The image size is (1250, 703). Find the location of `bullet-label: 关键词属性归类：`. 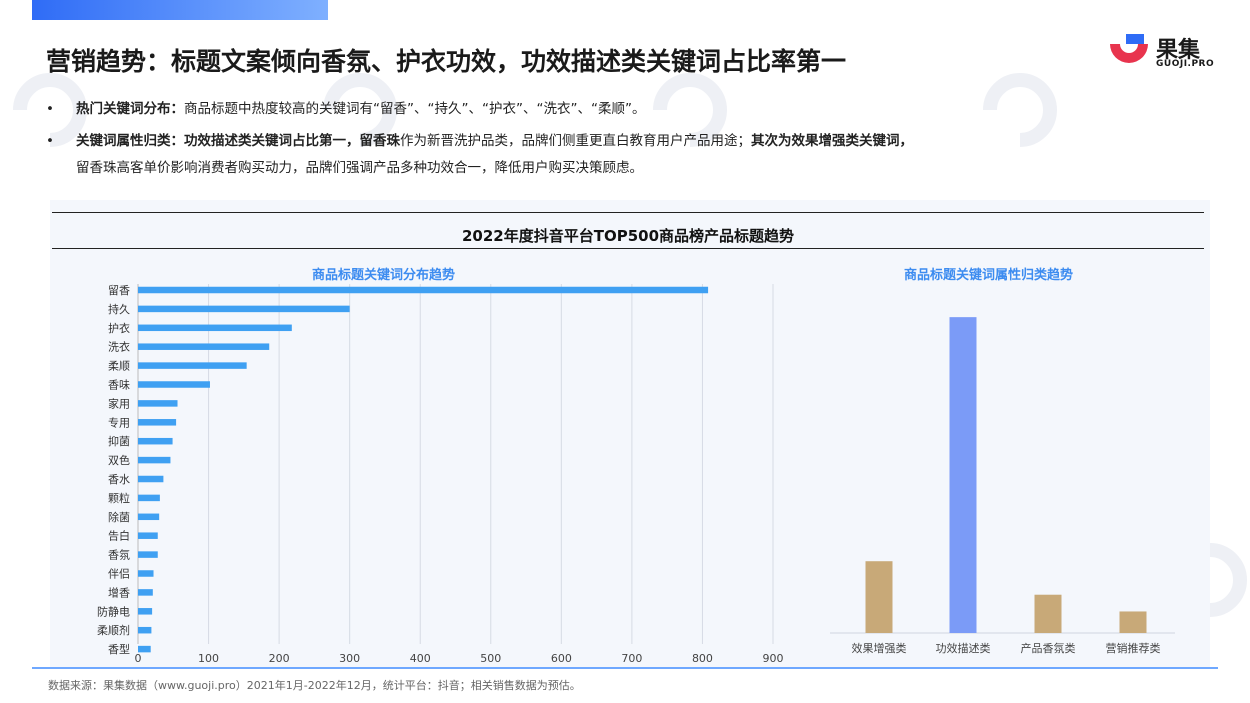

bullet-label: 关键词属性归类： is located at coordinates (130, 141).